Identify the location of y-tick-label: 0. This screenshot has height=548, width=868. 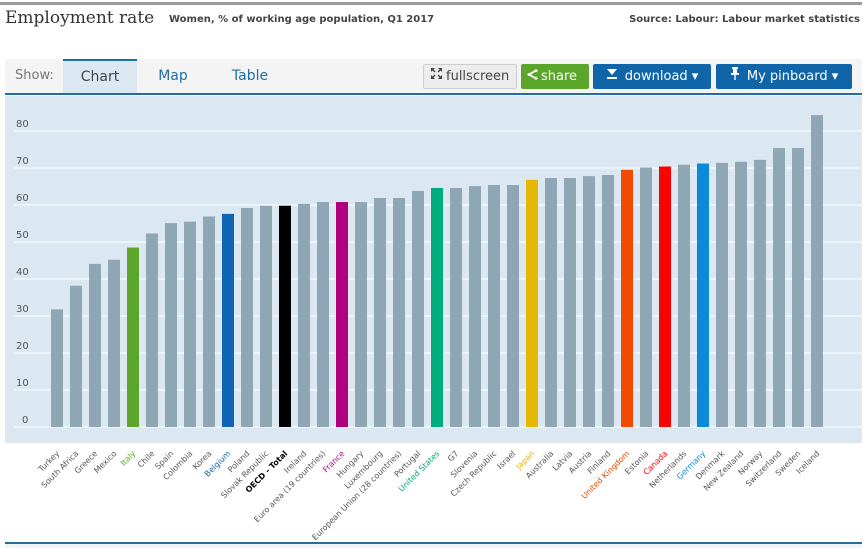
(25, 420).